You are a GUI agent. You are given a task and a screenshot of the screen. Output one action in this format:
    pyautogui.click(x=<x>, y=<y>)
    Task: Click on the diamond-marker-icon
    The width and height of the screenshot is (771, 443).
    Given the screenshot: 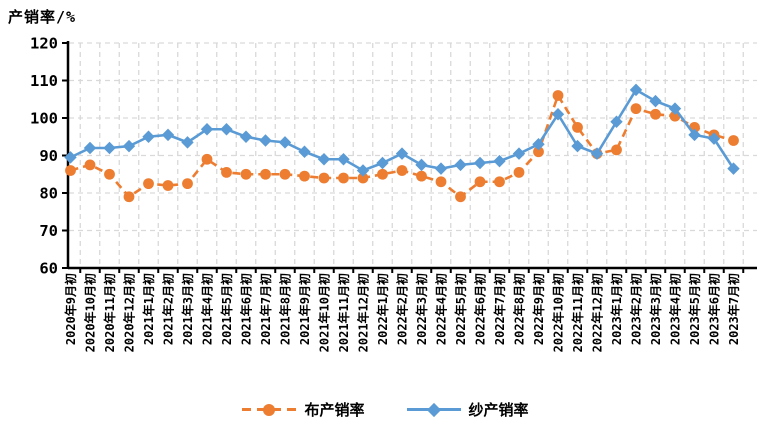 What is the action you would take?
    pyautogui.click(x=433, y=409)
    